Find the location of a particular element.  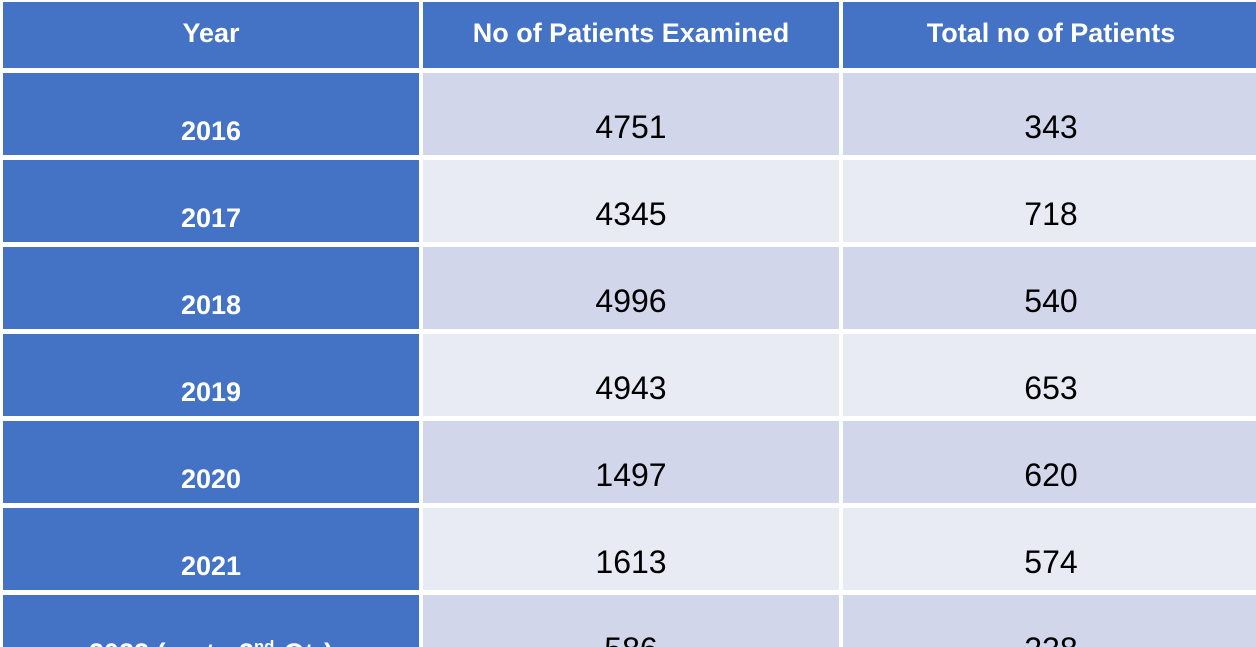

table-row-2017: 2017 4345 718 is located at coordinates (629, 201).